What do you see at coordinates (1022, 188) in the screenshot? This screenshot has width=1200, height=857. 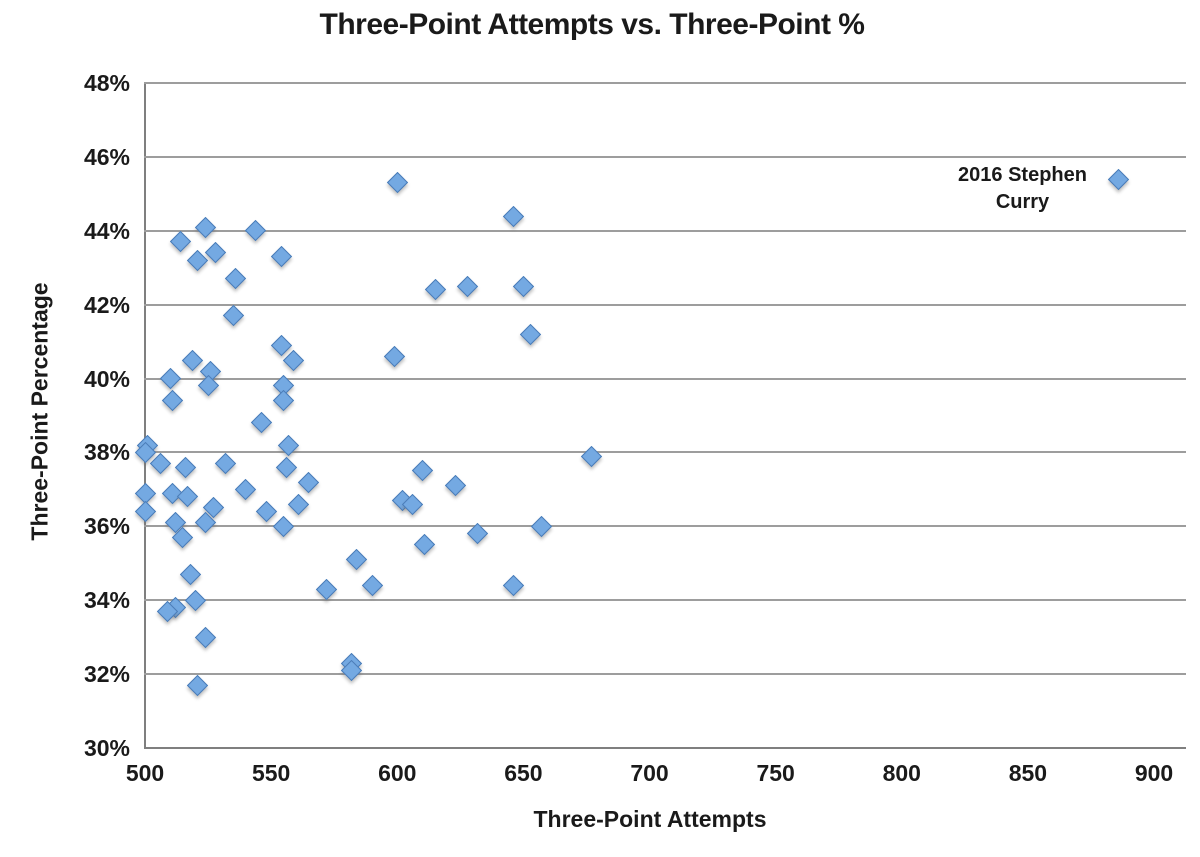 I see `annotation-label: 2016 Stephen Curry` at bounding box center [1022, 188].